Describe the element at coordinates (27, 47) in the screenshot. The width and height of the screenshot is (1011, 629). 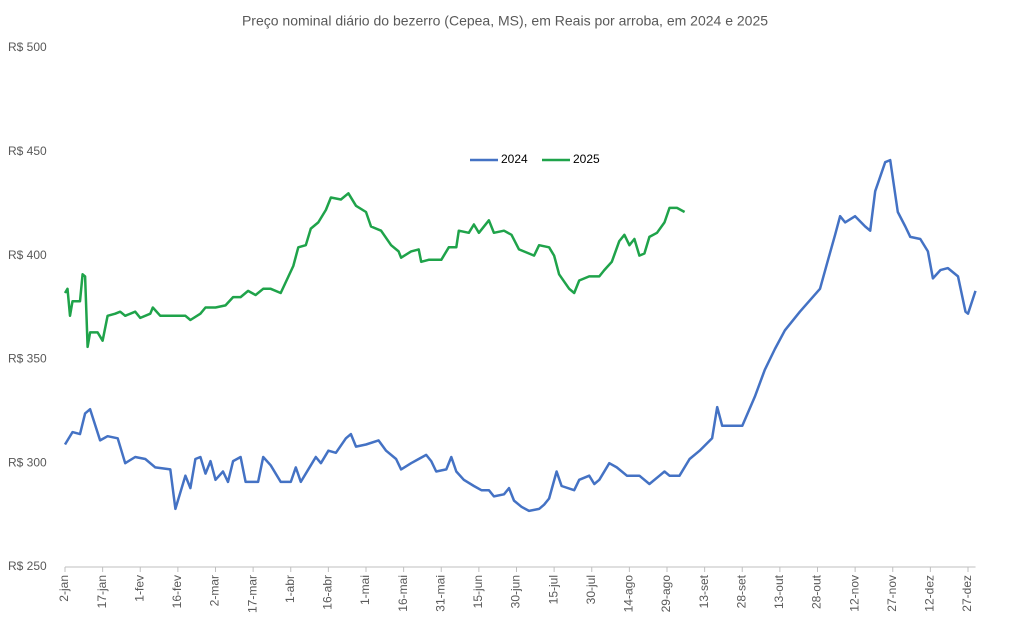
I see `y-tick-label: R$ 500` at that location.